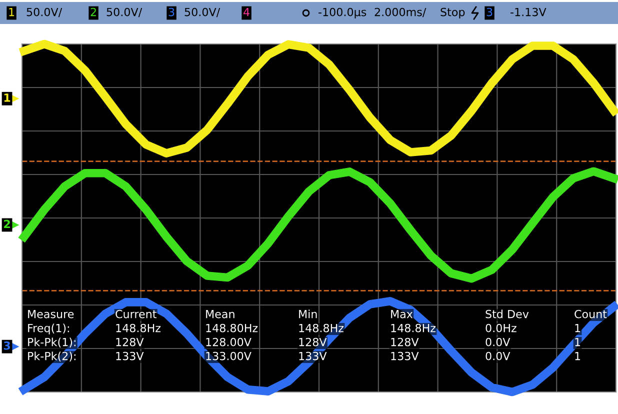 This screenshot has width=618, height=414. Describe the element at coordinates (590, 314) in the screenshot. I see `annotation: Count` at that location.